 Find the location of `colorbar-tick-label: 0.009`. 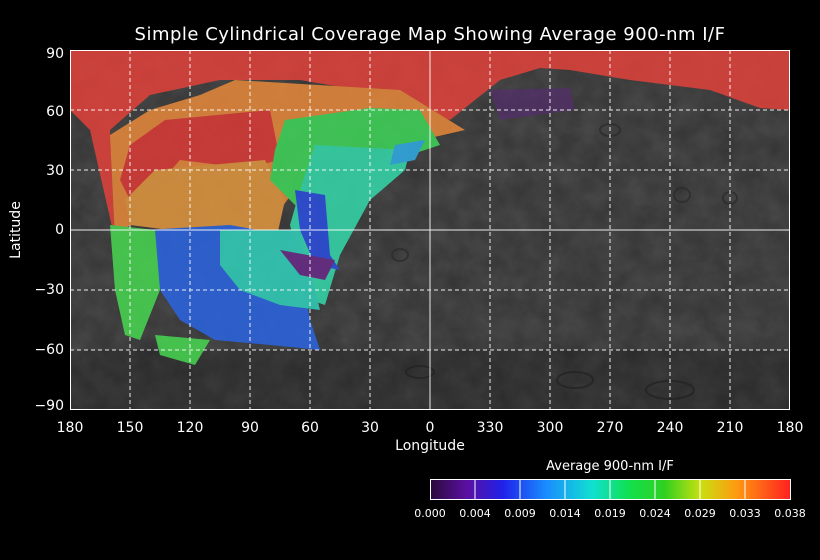

colorbar-tick-label: 0.009 is located at coordinates (520, 513).